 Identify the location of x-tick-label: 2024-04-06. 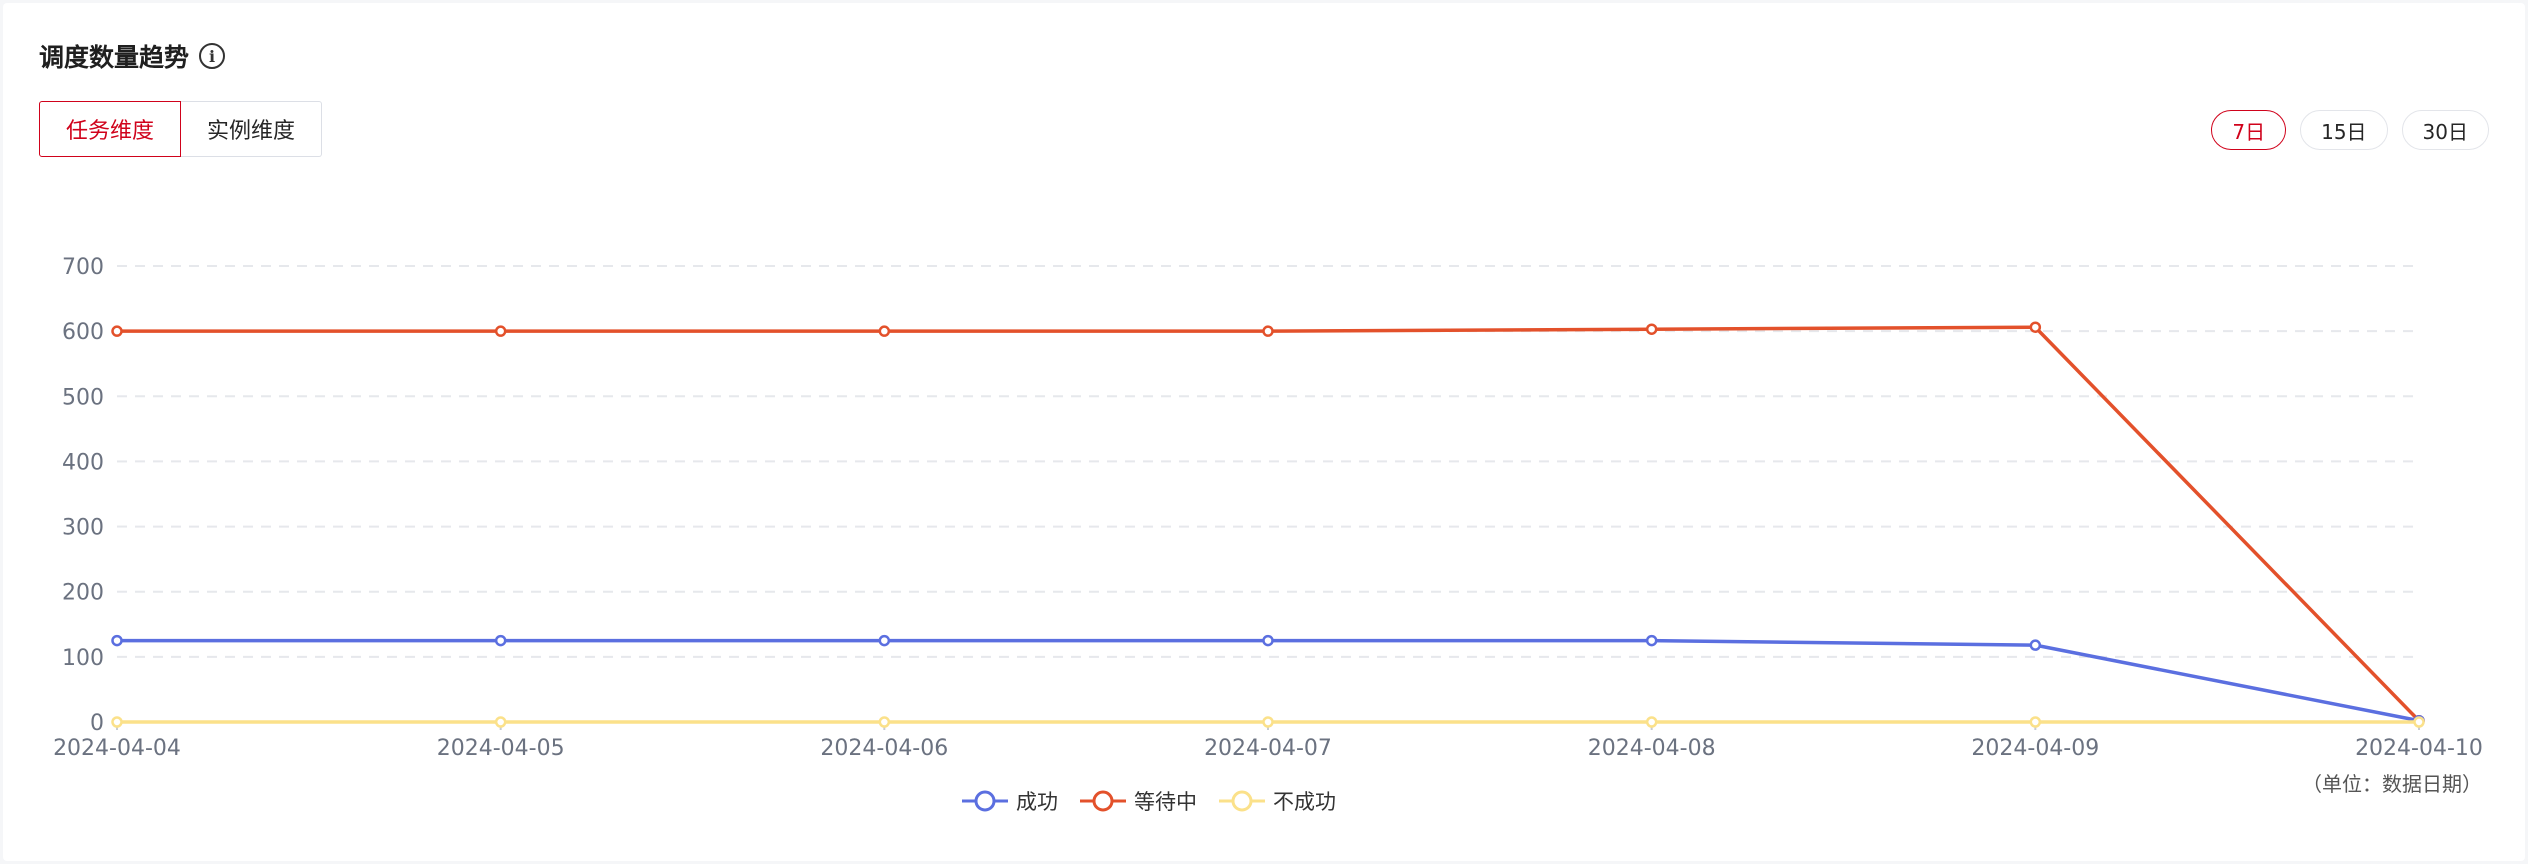
(884, 748).